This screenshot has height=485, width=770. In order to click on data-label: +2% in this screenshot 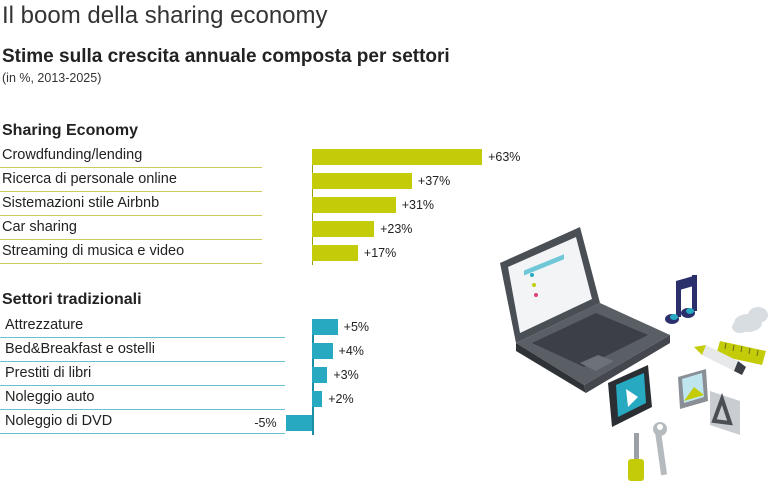, I will do `click(341, 399)`.